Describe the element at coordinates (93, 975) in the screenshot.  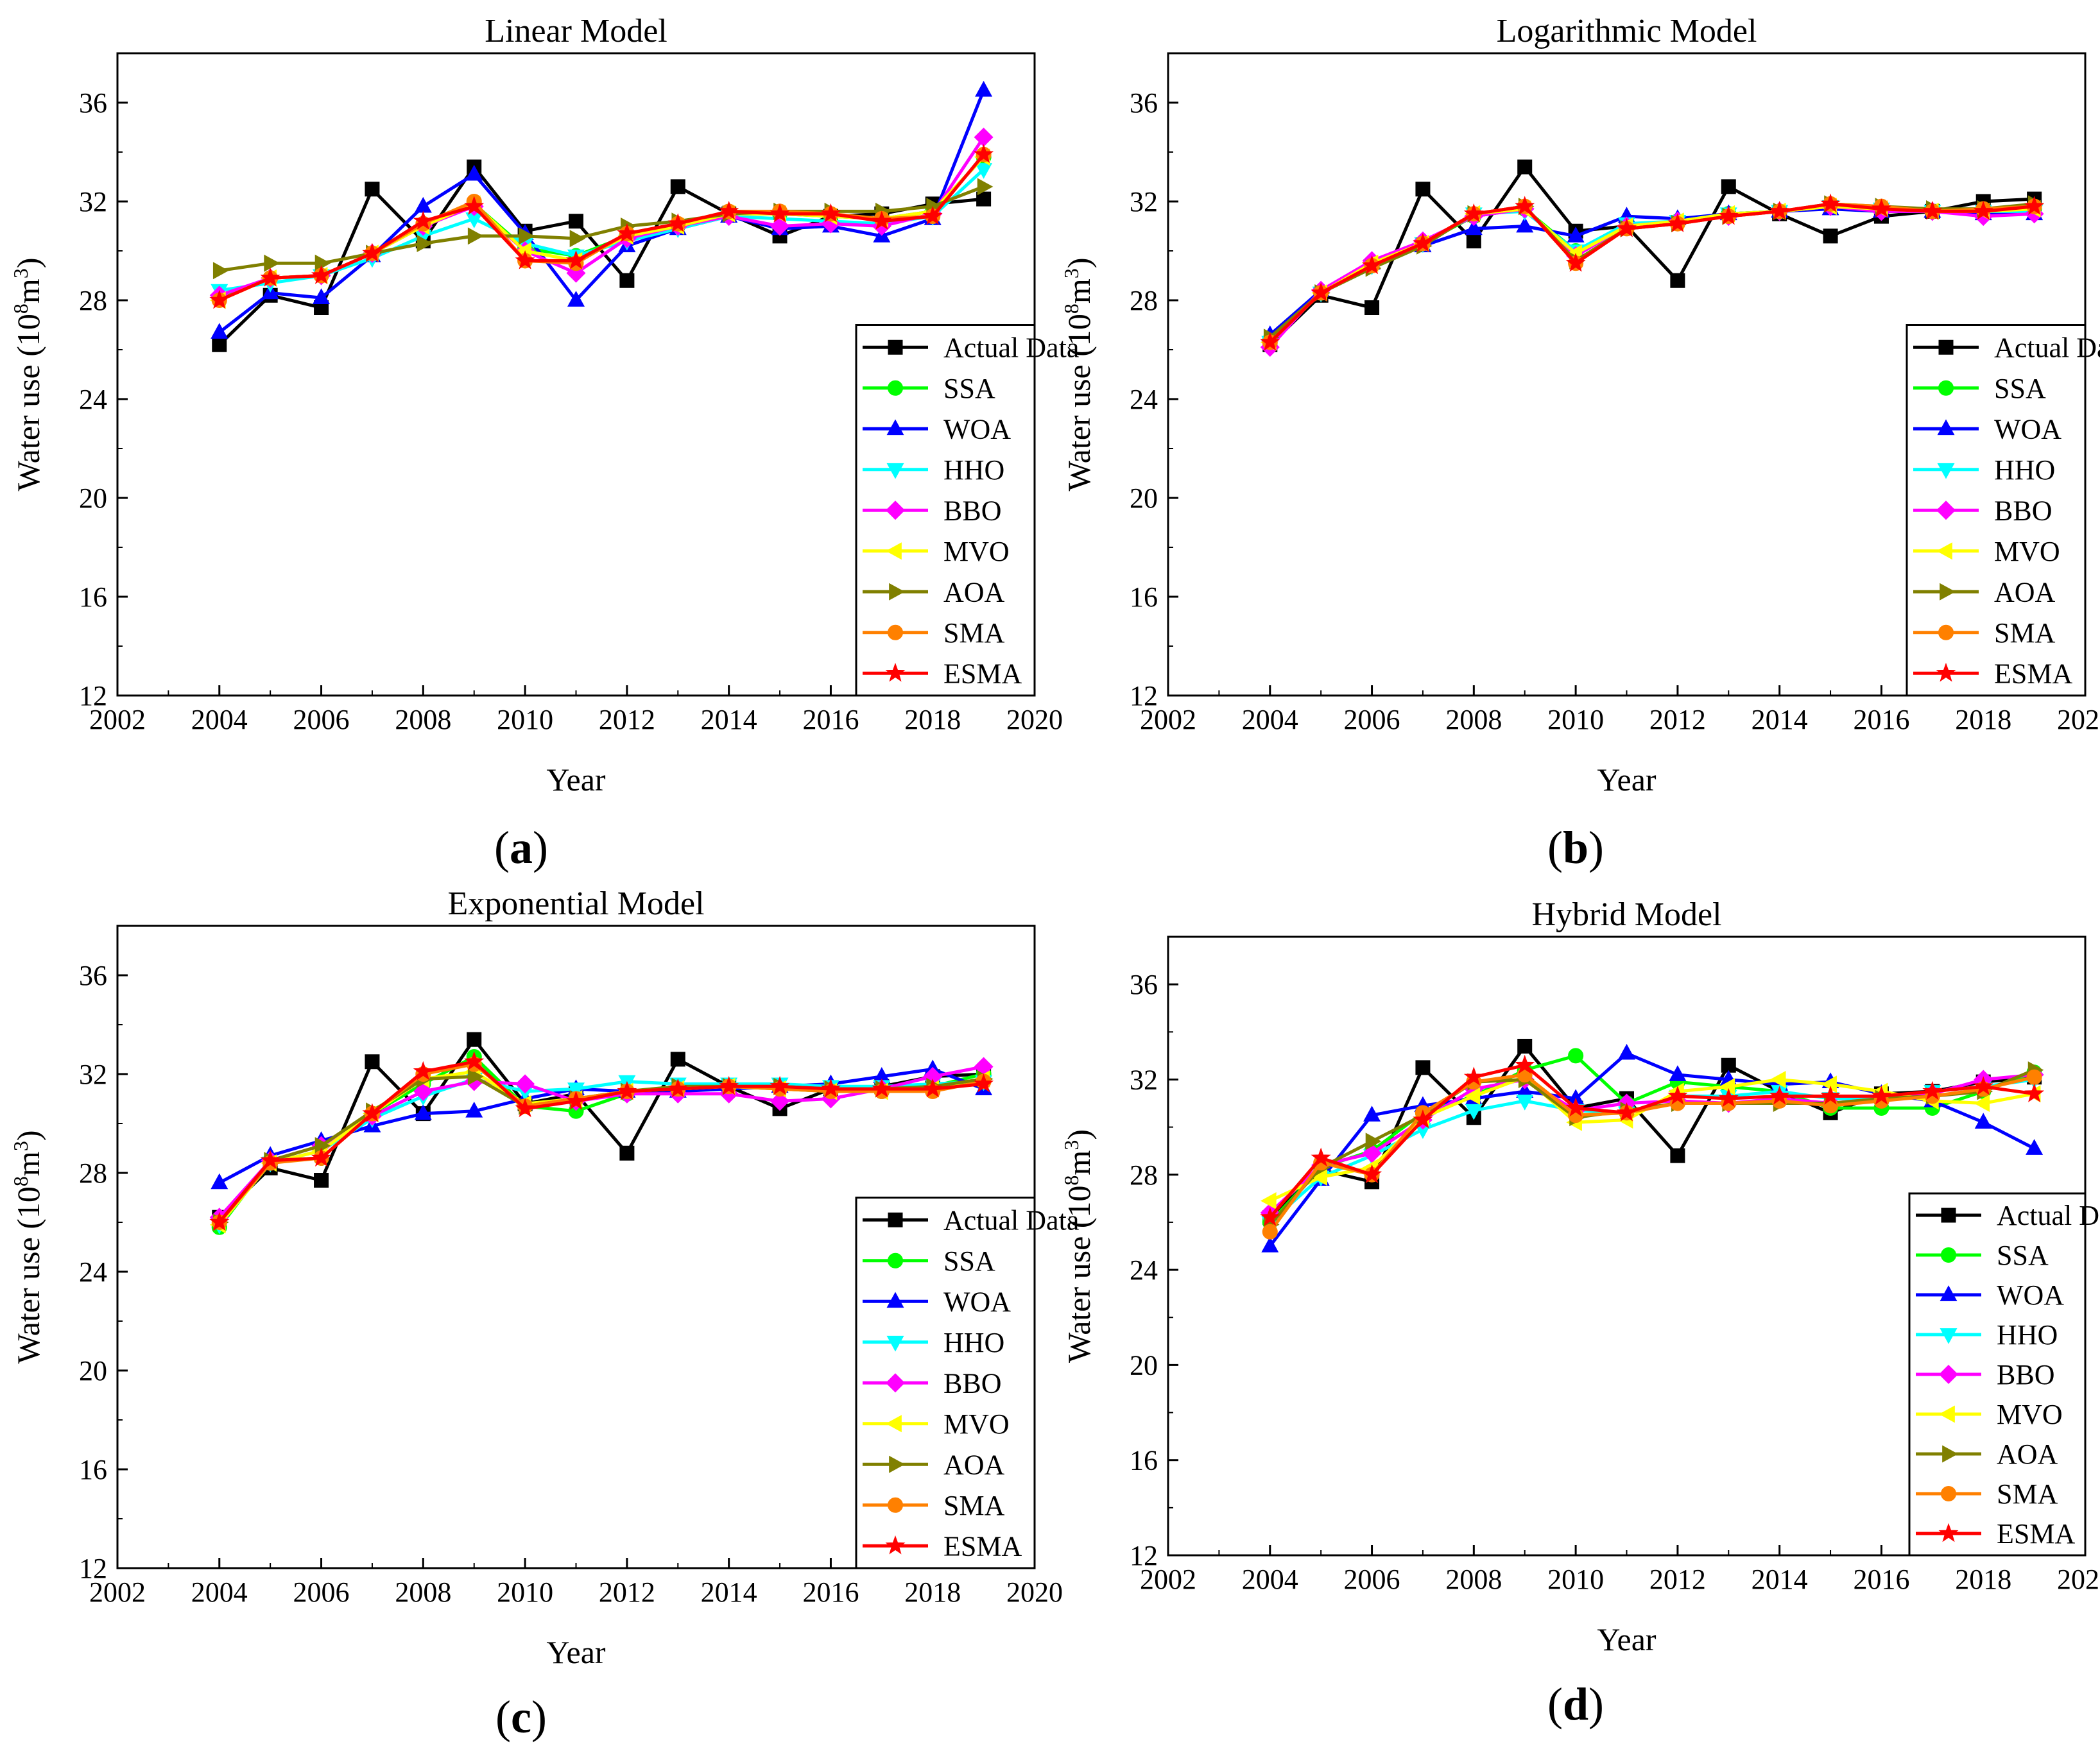
I see `panel-3-ytick-label: 36` at that location.